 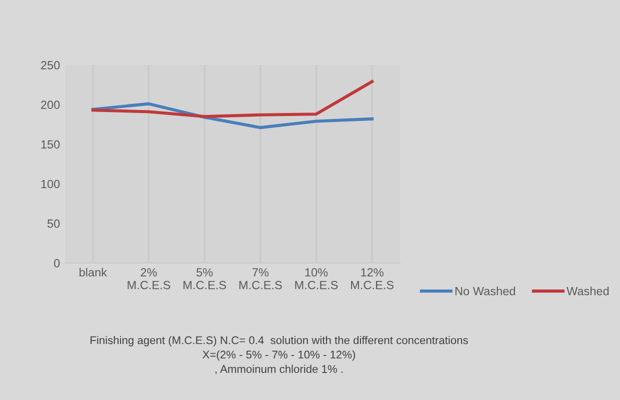 What do you see at coordinates (57, 263) in the screenshot?
I see `y-tick-label: 0` at bounding box center [57, 263].